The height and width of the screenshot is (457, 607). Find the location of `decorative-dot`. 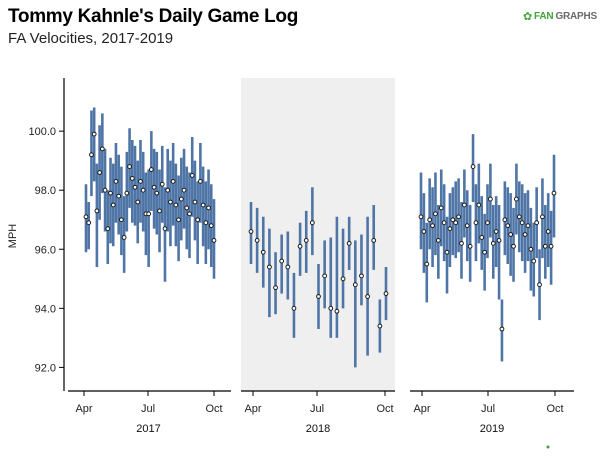

decorative-dot is located at coordinates (548, 447).